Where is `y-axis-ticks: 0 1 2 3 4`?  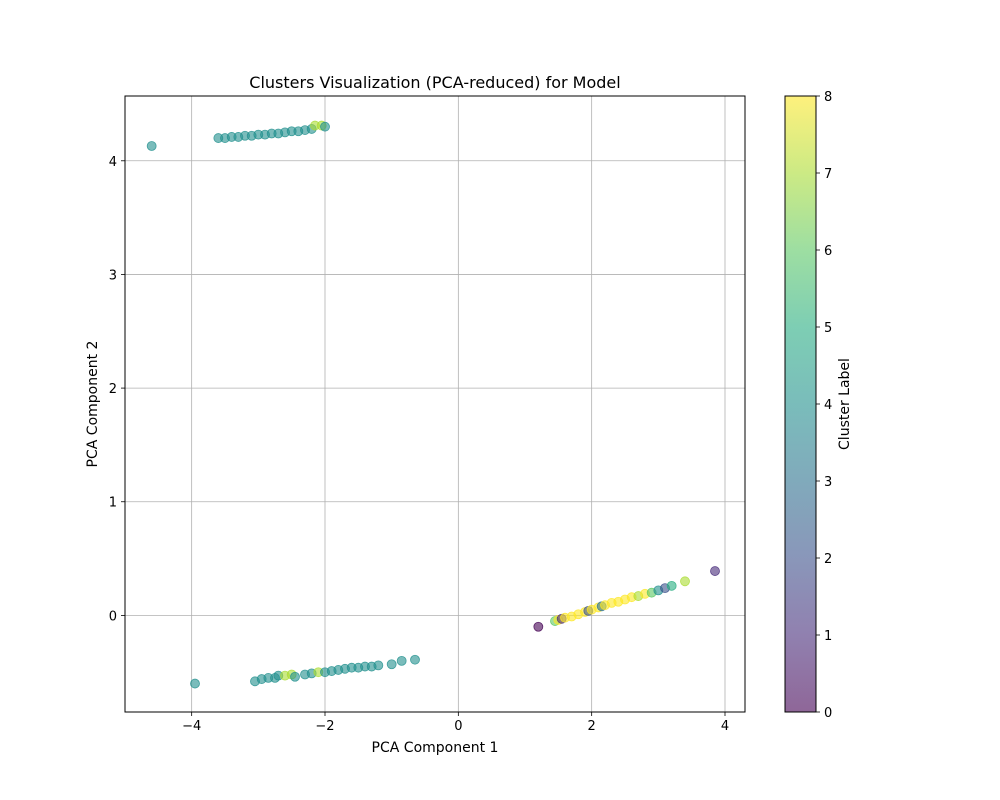
y-axis-ticks: 0 1 2 3 4 is located at coordinates (117, 389).